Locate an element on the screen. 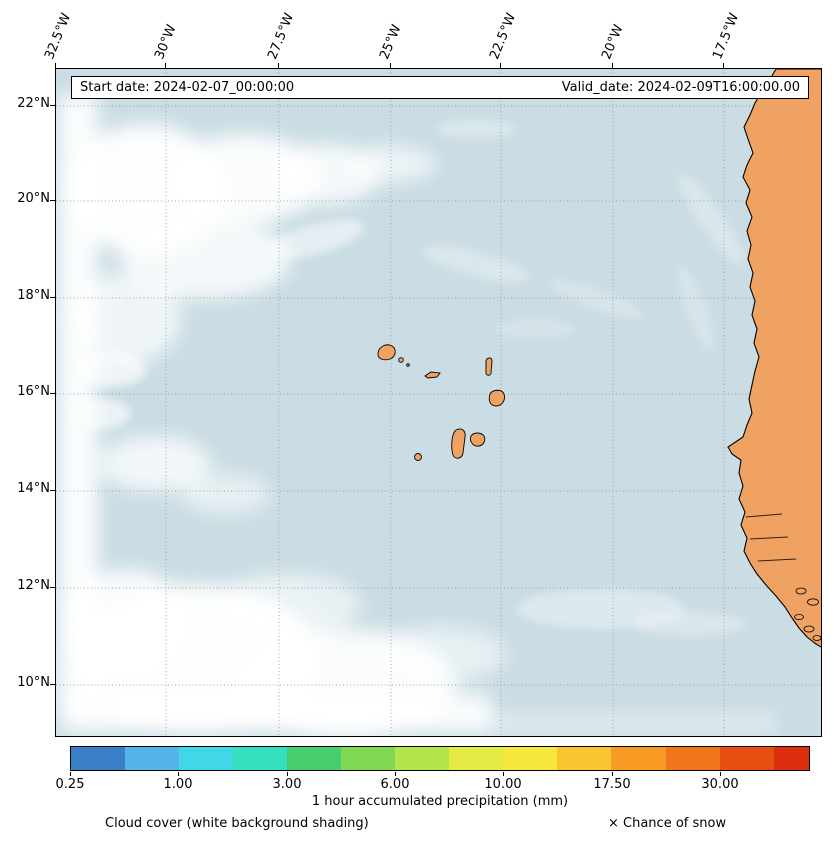 The width and height of the screenshot is (837, 844). colorbar-tick-label: 6.00 is located at coordinates (395, 784).